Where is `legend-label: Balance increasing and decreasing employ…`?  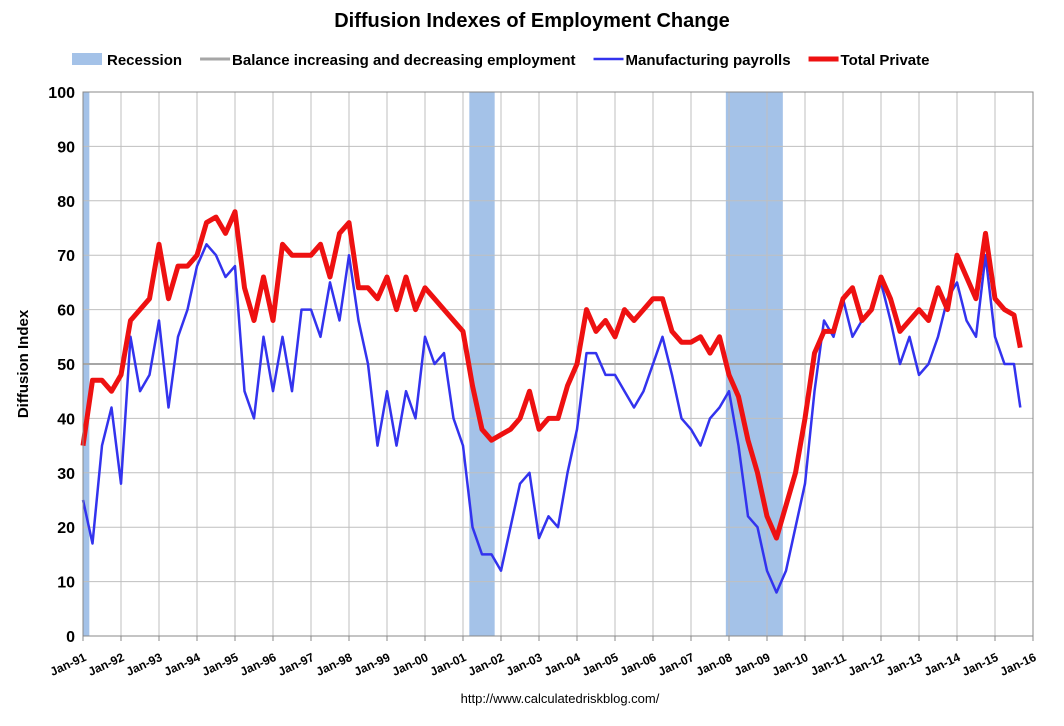
legend-label: Balance increasing and decreasing employ… is located at coordinates (403, 60).